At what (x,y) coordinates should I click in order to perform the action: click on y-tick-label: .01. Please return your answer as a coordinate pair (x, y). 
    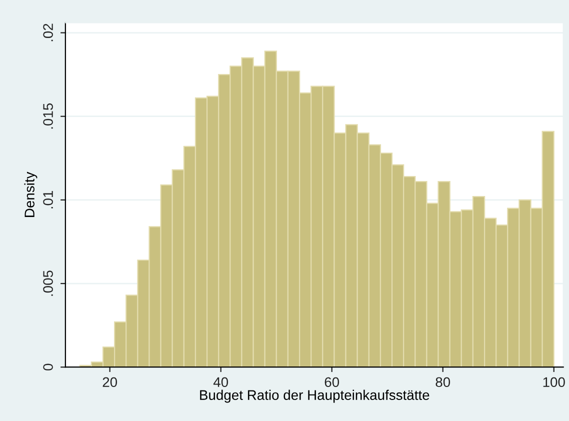
    Looking at the image, I should click on (48, 199).